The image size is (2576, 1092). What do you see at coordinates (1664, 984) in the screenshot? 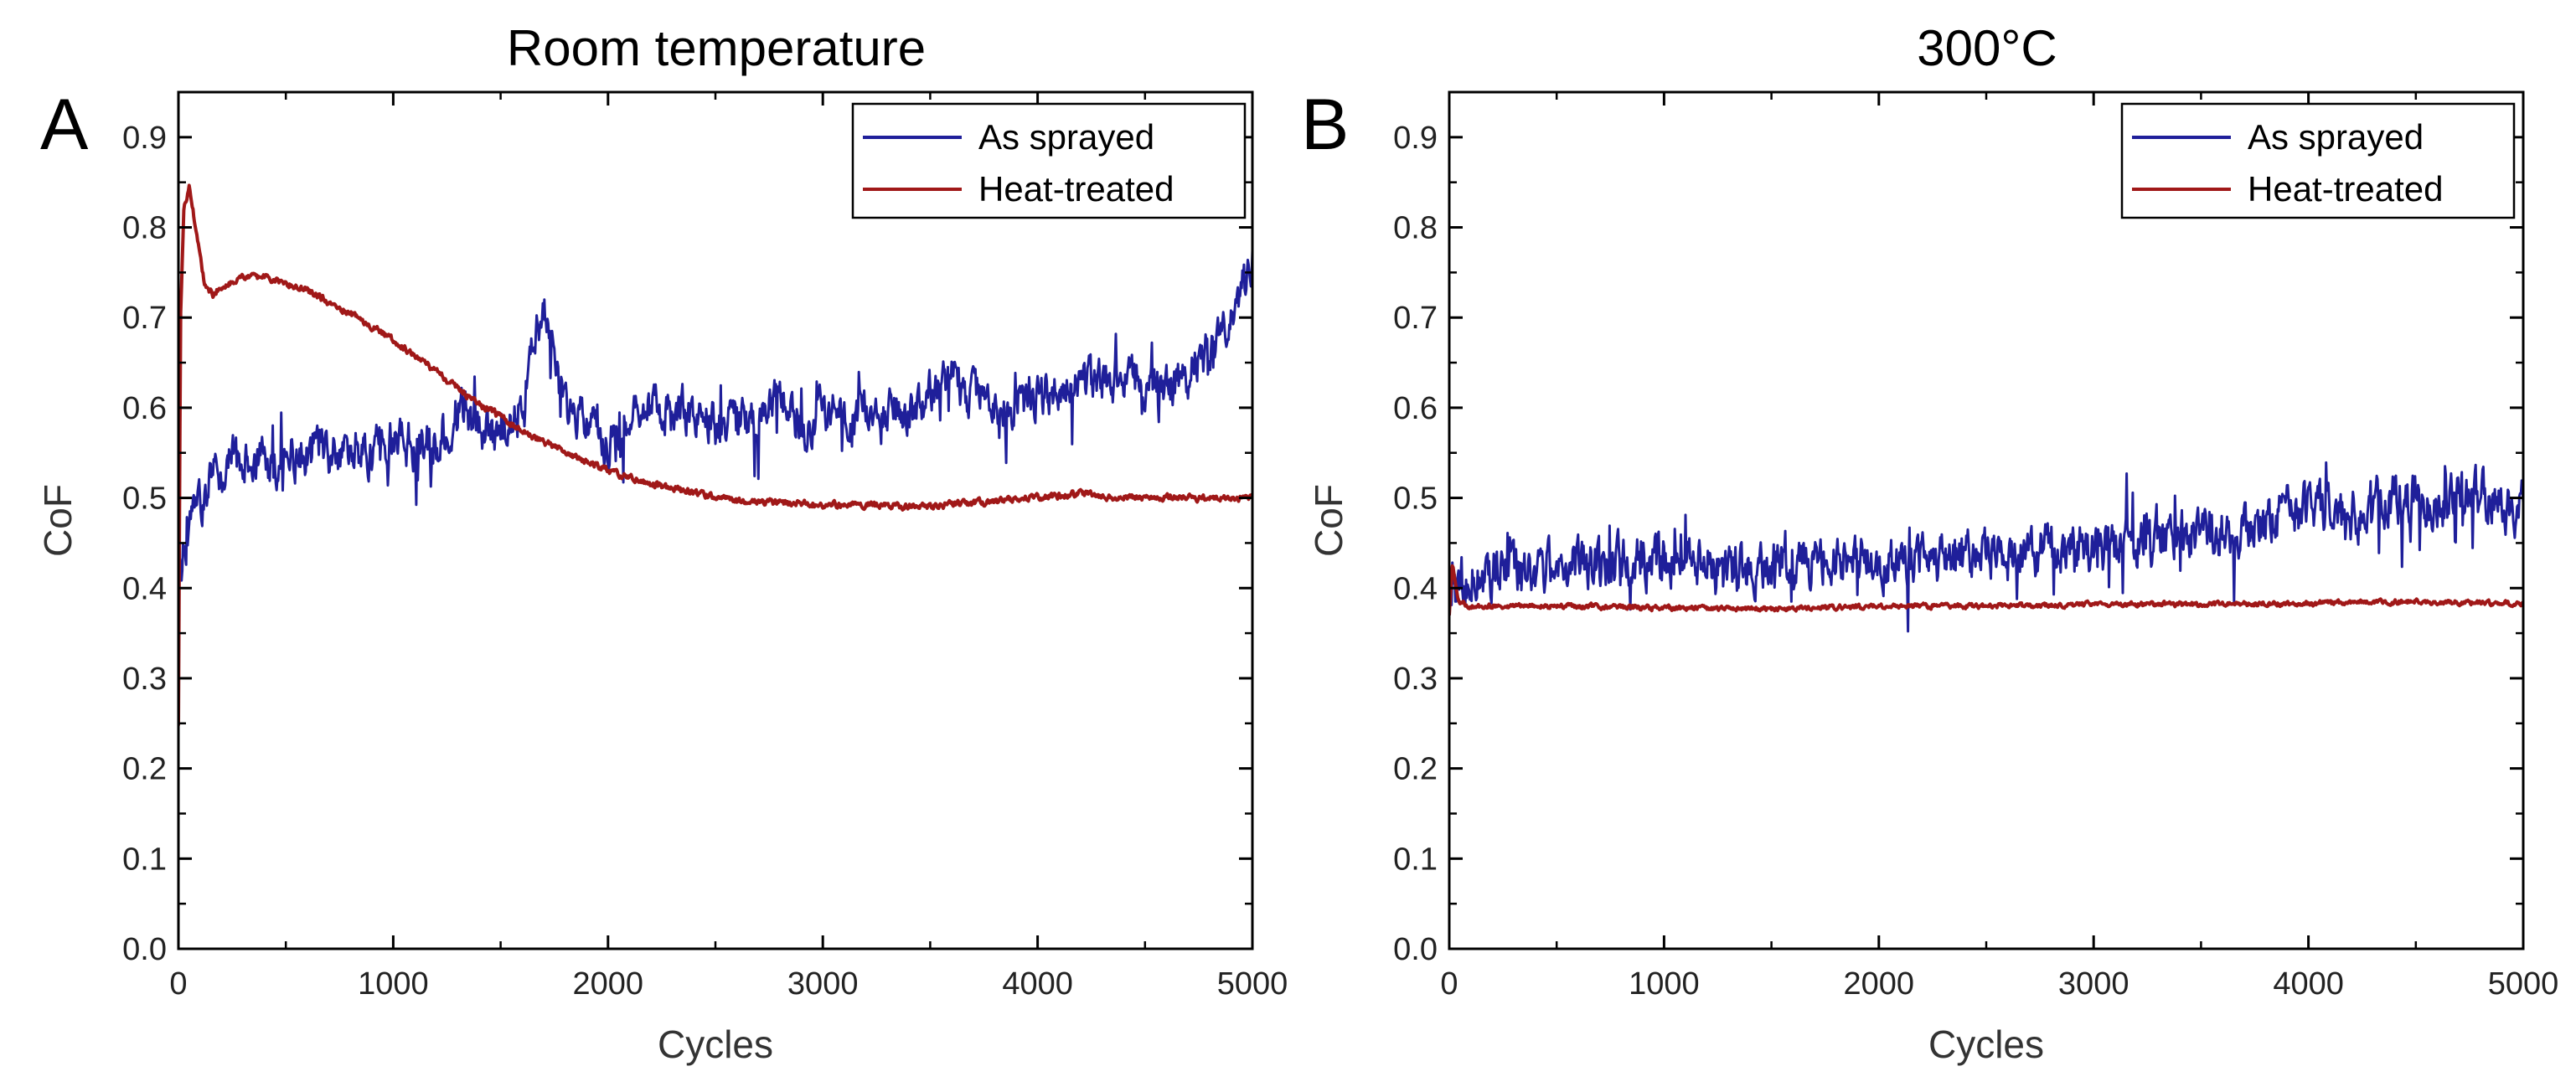
I see `panel-b-x-tick-label: 1000` at bounding box center [1664, 984].